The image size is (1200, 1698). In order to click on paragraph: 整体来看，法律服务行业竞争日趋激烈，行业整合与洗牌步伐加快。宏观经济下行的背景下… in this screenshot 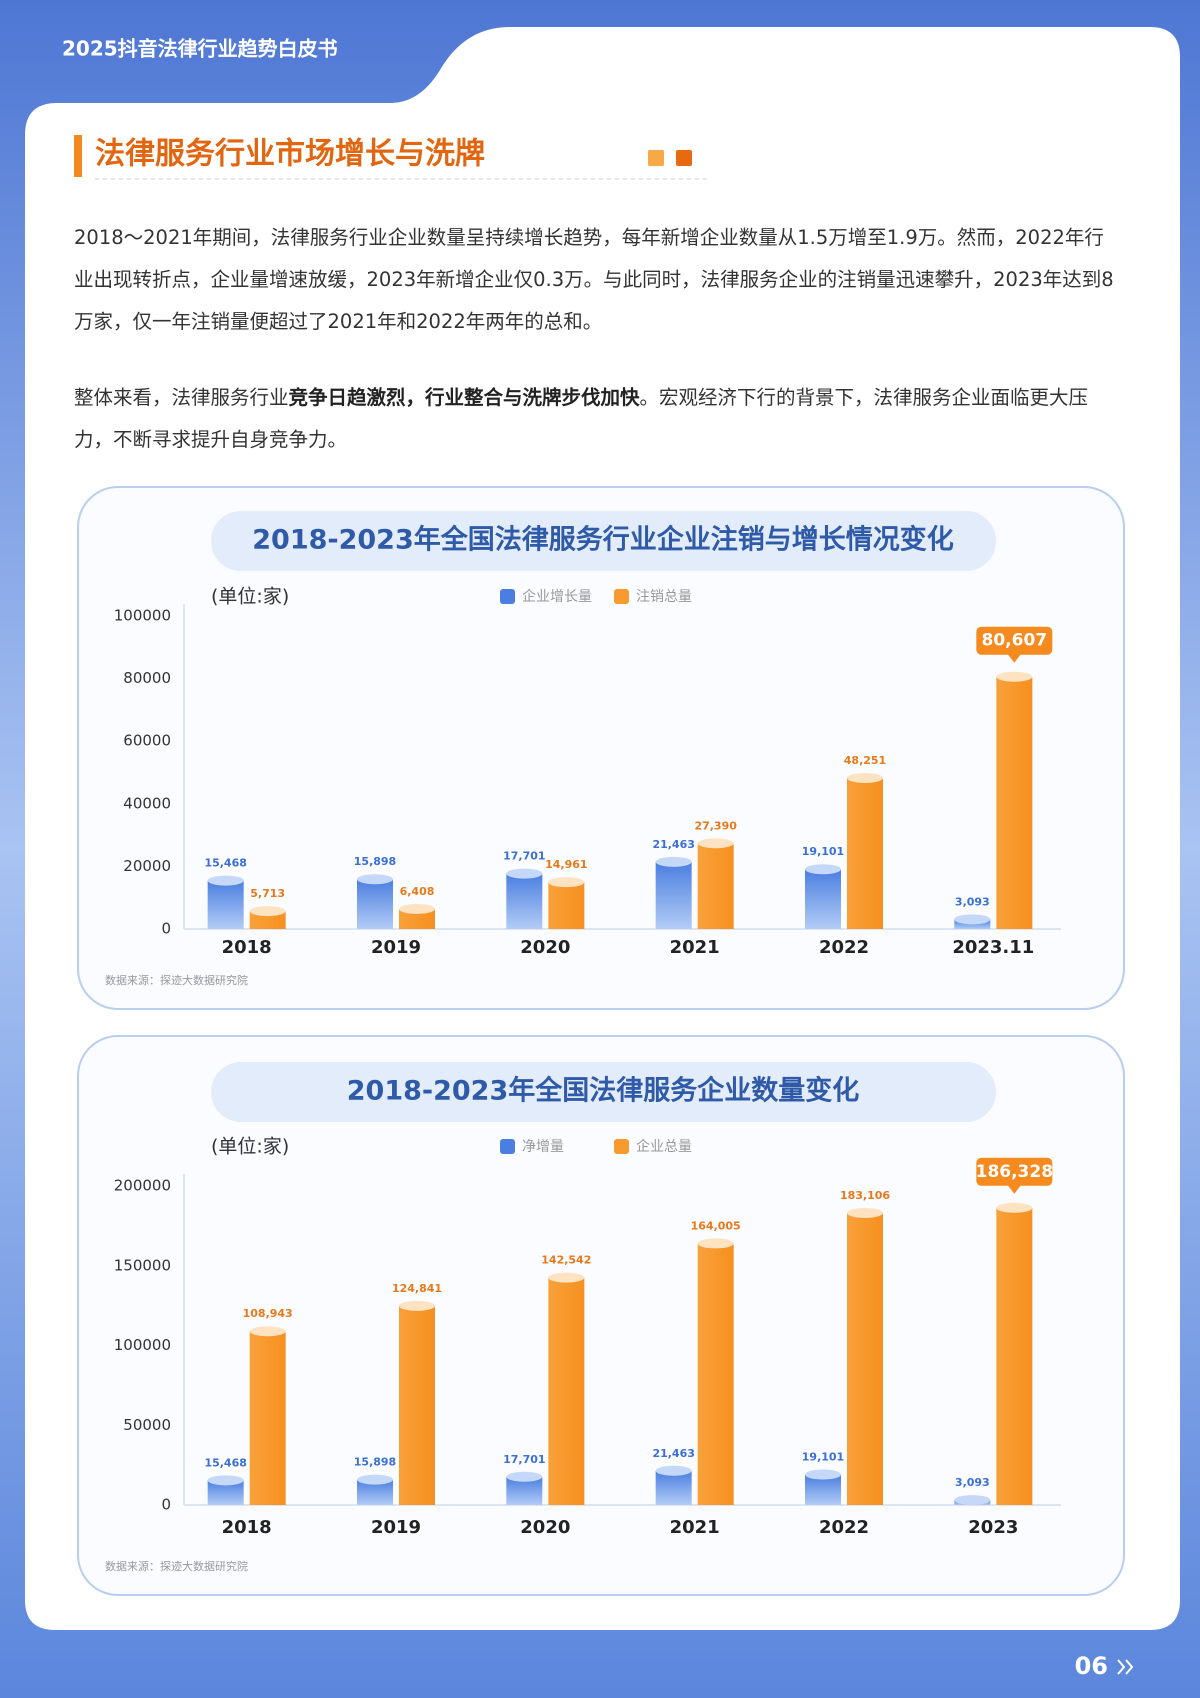, I will do `click(596, 419)`.